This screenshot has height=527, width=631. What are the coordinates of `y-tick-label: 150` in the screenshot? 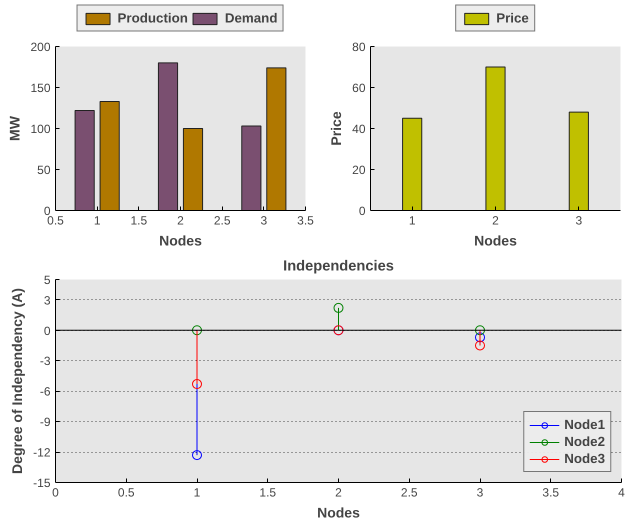 It's located at (40, 88).